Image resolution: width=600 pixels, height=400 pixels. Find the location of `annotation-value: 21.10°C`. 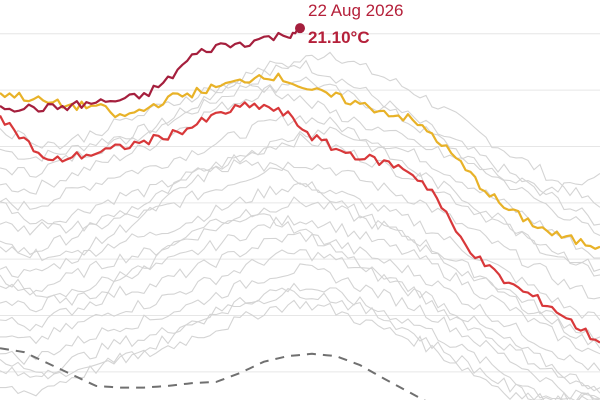

annotation-value: 21.10°C is located at coordinates (339, 37).